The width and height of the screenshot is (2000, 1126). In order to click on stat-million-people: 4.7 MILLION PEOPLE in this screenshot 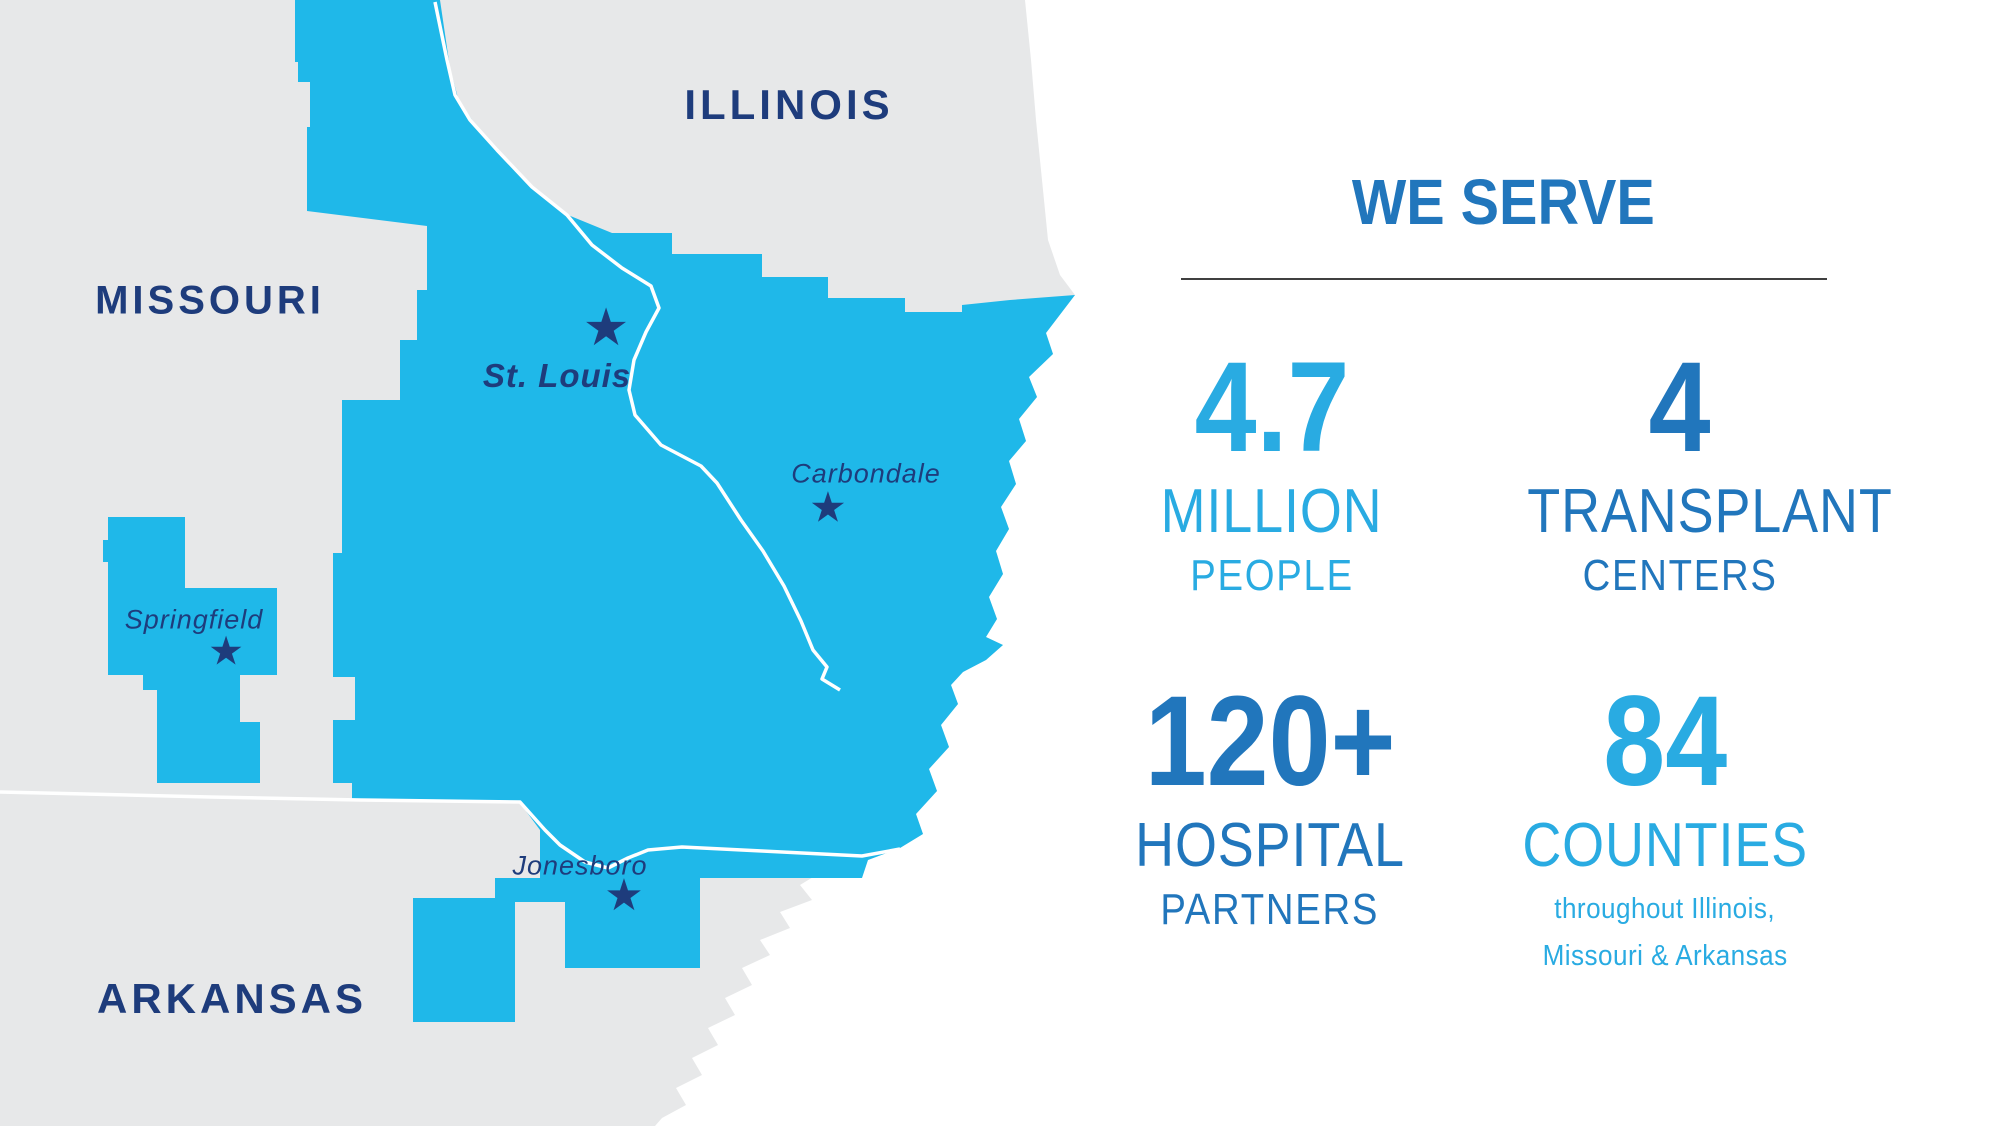, I will do `click(1272, 467)`.